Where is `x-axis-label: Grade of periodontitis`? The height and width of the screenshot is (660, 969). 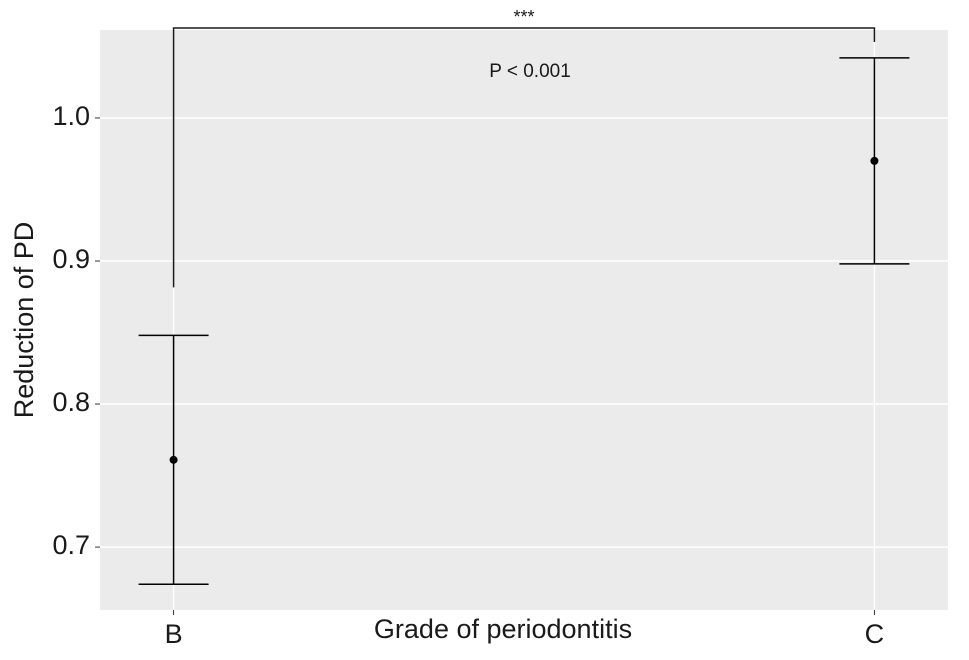 x-axis-label: Grade of periodontitis is located at coordinates (503, 629).